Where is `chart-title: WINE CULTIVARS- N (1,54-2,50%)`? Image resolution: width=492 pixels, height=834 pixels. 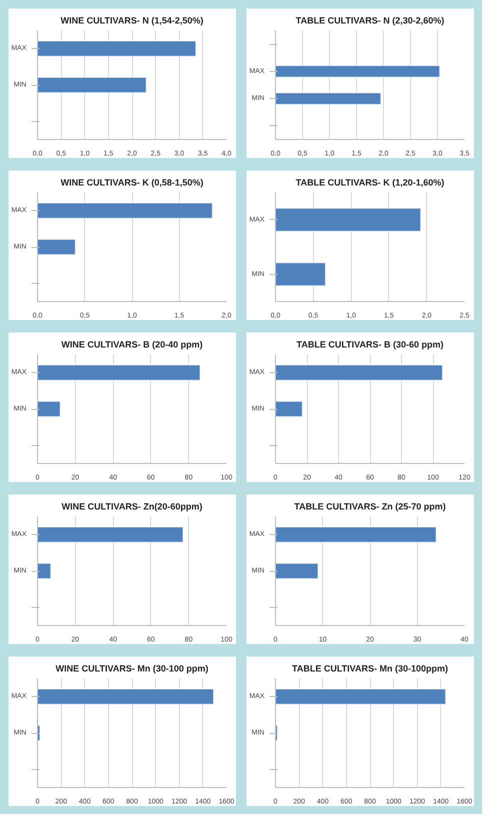 chart-title: WINE CULTIVARS- N (1,54-2,50%) is located at coordinates (132, 21).